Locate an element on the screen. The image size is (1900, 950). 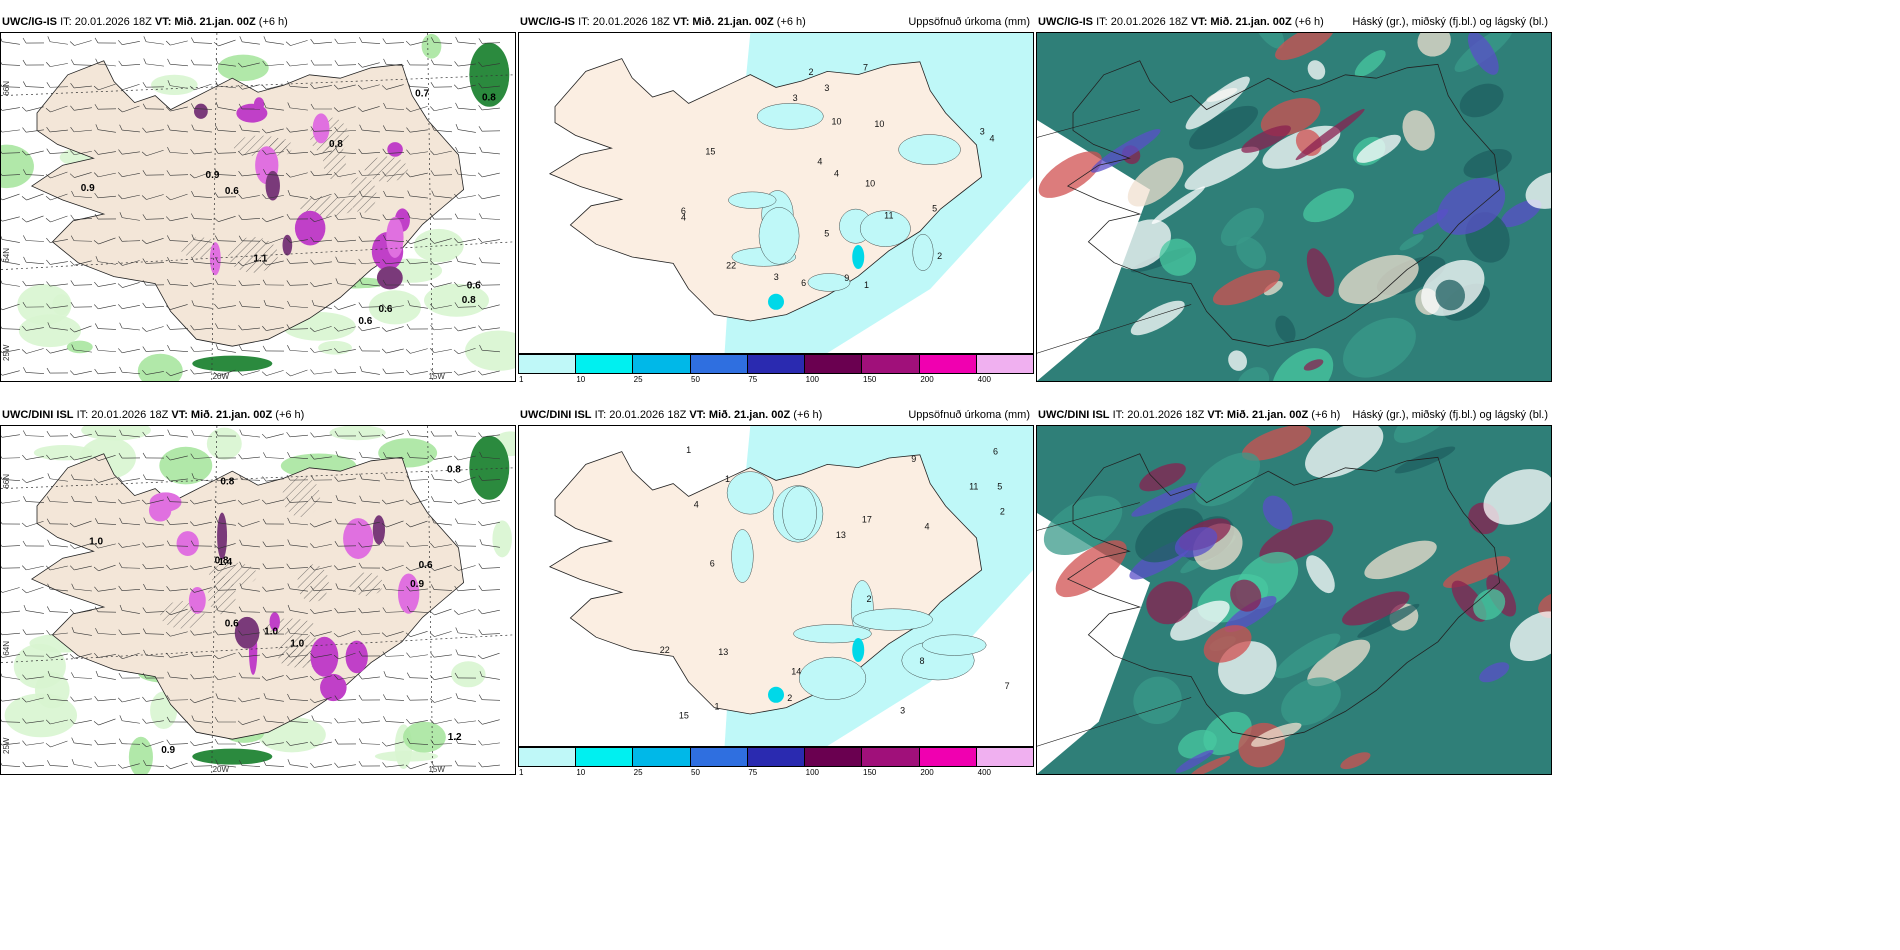
contour-value: 1.0 is located at coordinates (297, 644).